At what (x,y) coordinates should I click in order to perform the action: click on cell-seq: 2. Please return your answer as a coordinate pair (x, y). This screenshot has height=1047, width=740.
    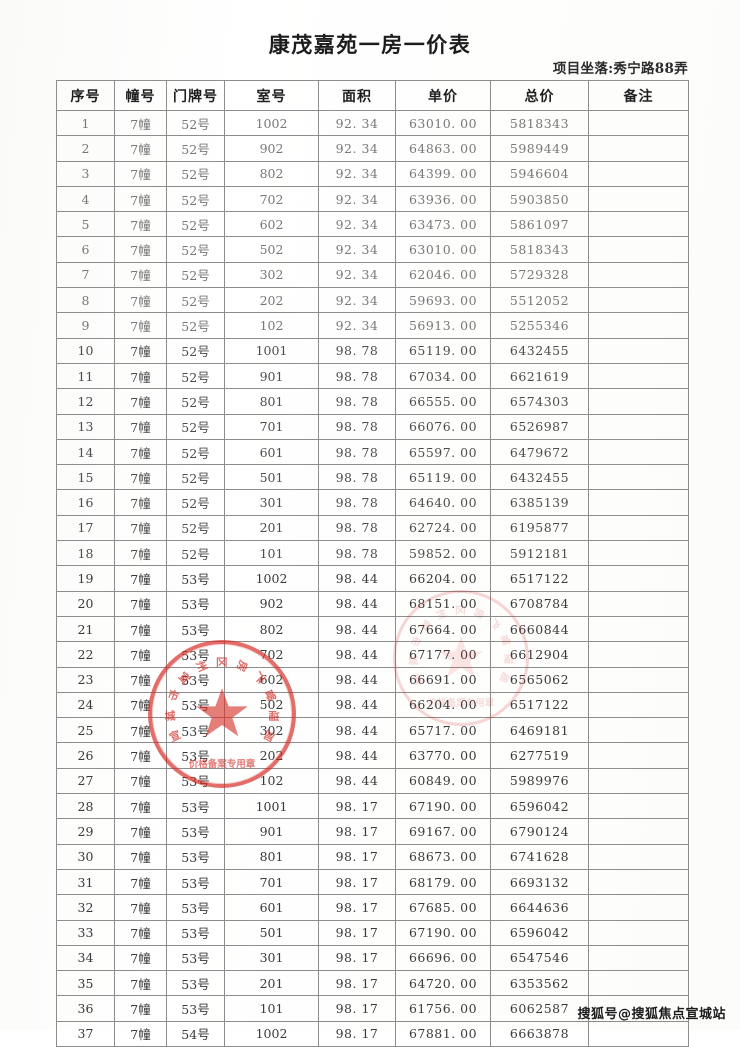
    Looking at the image, I should click on (85, 148).